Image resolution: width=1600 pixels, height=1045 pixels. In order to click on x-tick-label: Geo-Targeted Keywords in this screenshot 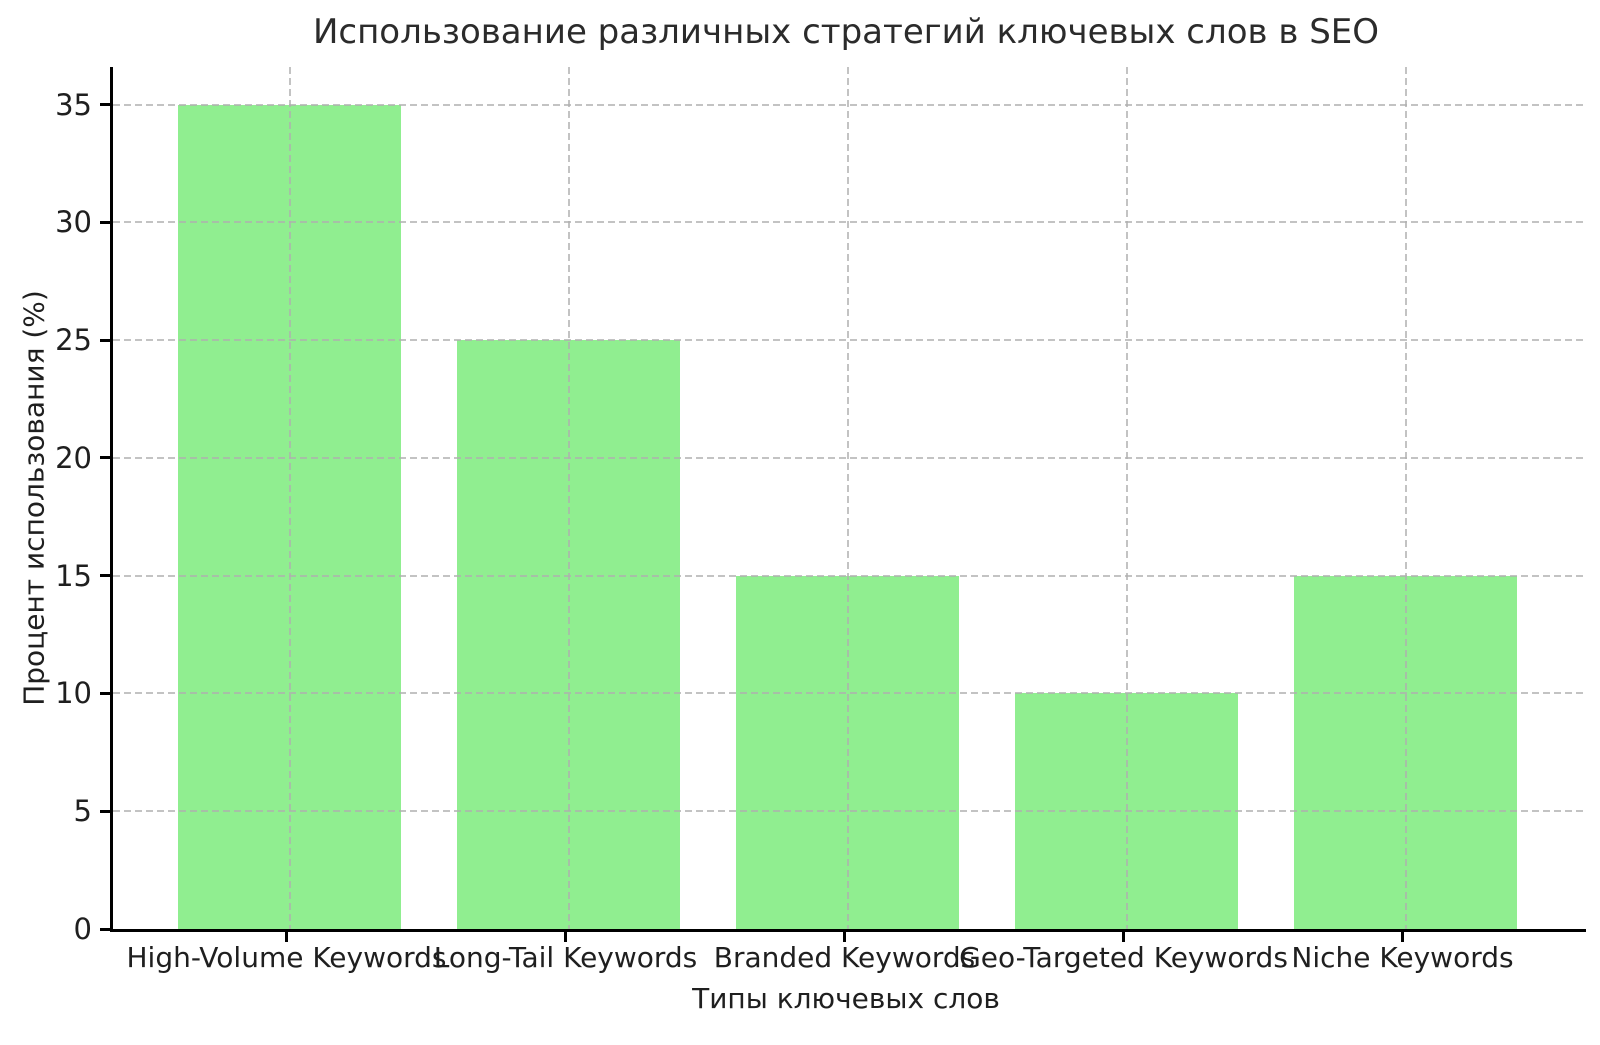, I will do `click(1123, 957)`.